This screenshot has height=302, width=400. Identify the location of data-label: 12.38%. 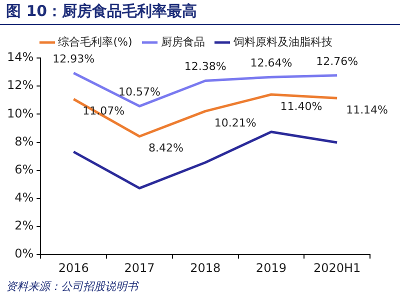
(205, 67).